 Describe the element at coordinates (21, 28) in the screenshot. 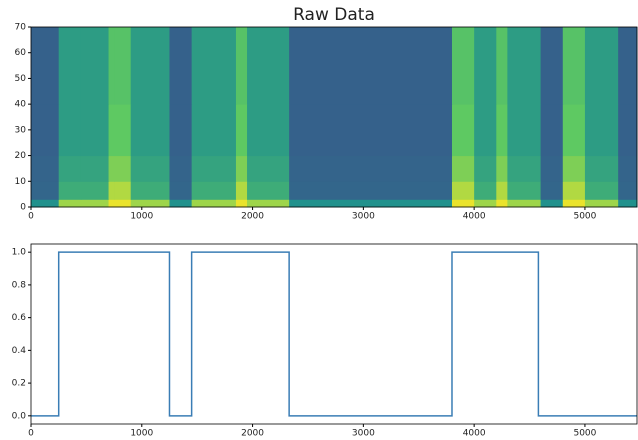

I see `y-tick-label: 70` at that location.